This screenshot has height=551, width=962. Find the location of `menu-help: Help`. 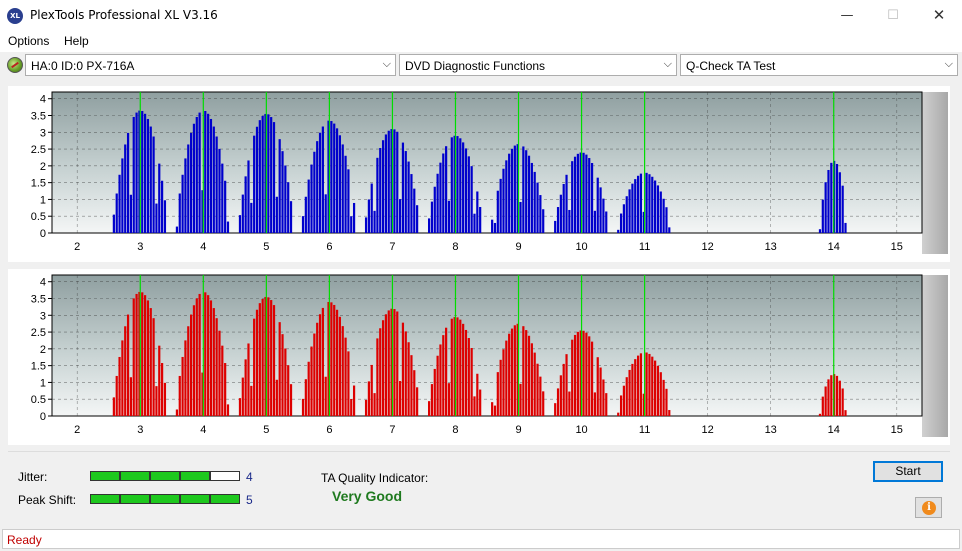

menu-help: Help is located at coordinates (76, 41).